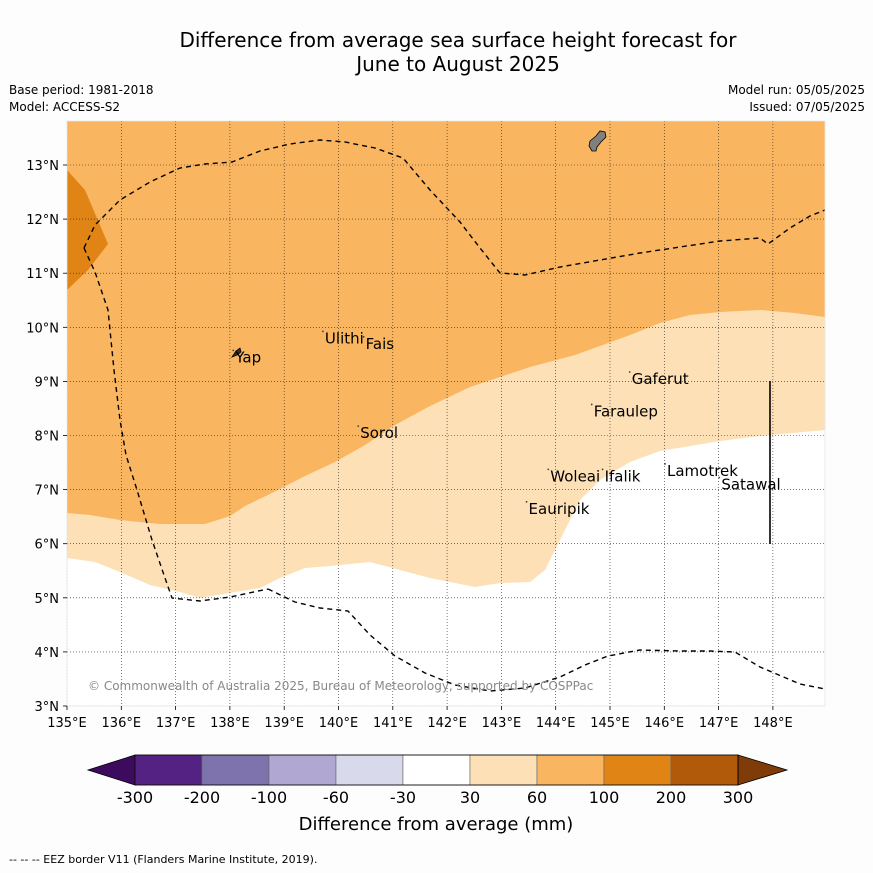 Image resolution: width=873 pixels, height=873 pixels. Describe the element at coordinates (176, 723) in the screenshot. I see `lon-tick-label: 137°E` at that location.